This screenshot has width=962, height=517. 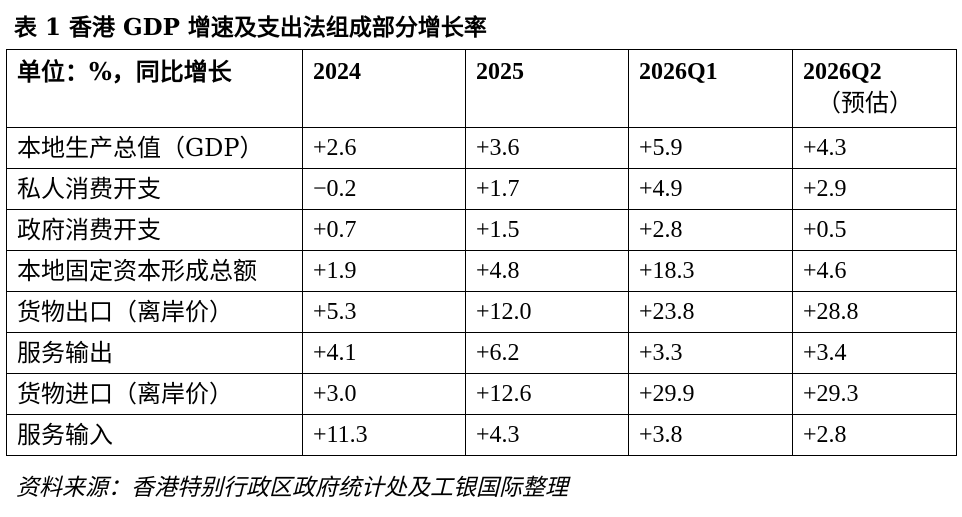 I want to click on table-cell: +29.9, so click(x=710, y=394).